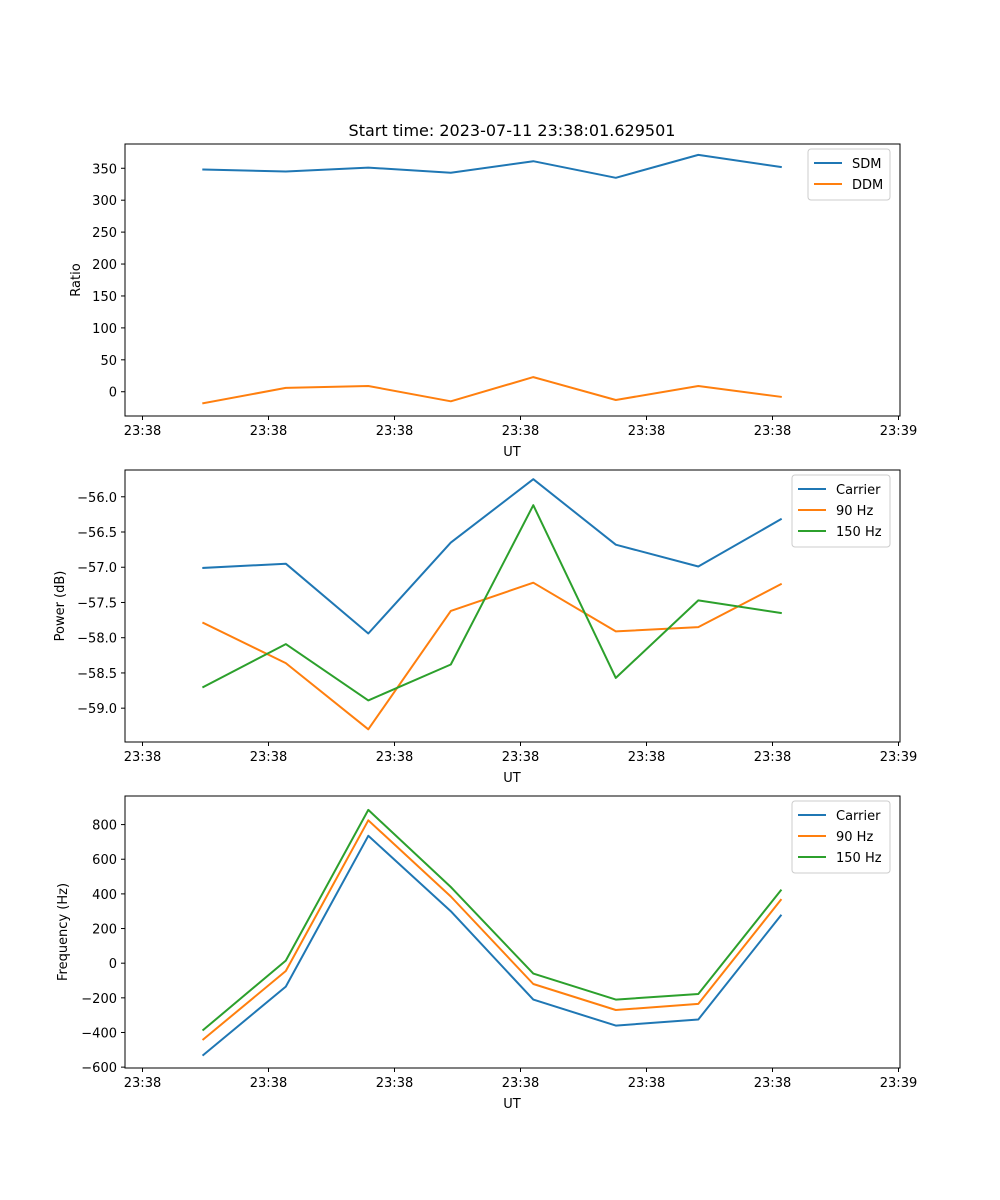  Describe the element at coordinates (512, 778) in the screenshot. I see `power-x-axis-label: UT` at that location.